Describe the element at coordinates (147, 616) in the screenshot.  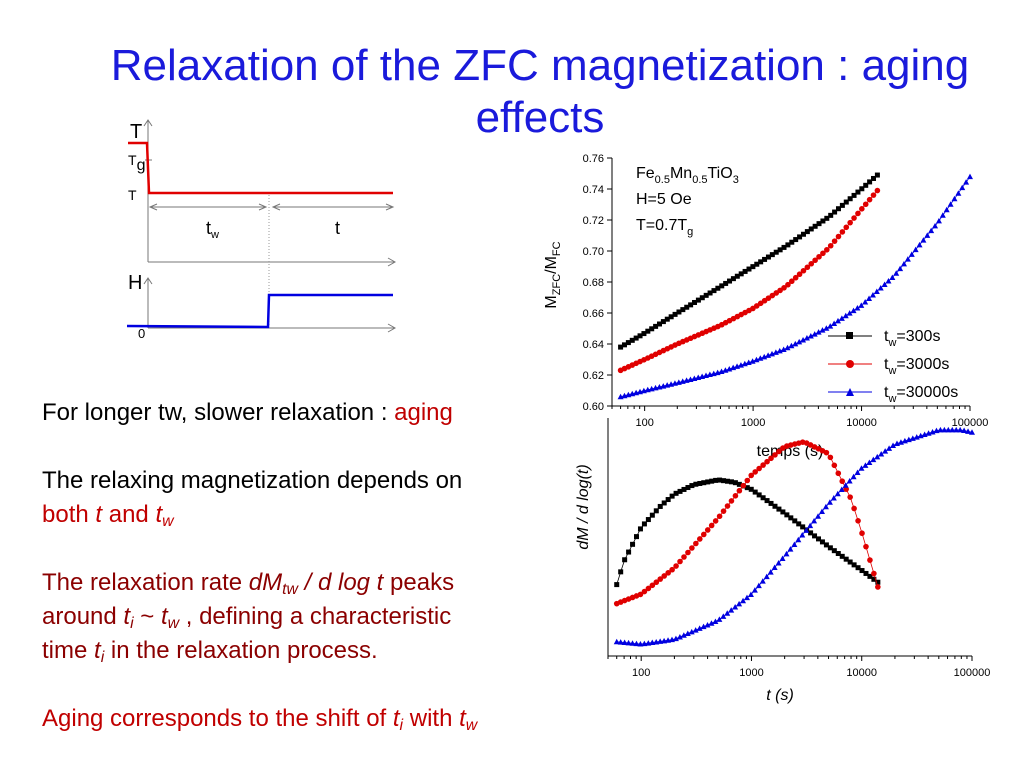
I see `text-around-b: ~` at that location.